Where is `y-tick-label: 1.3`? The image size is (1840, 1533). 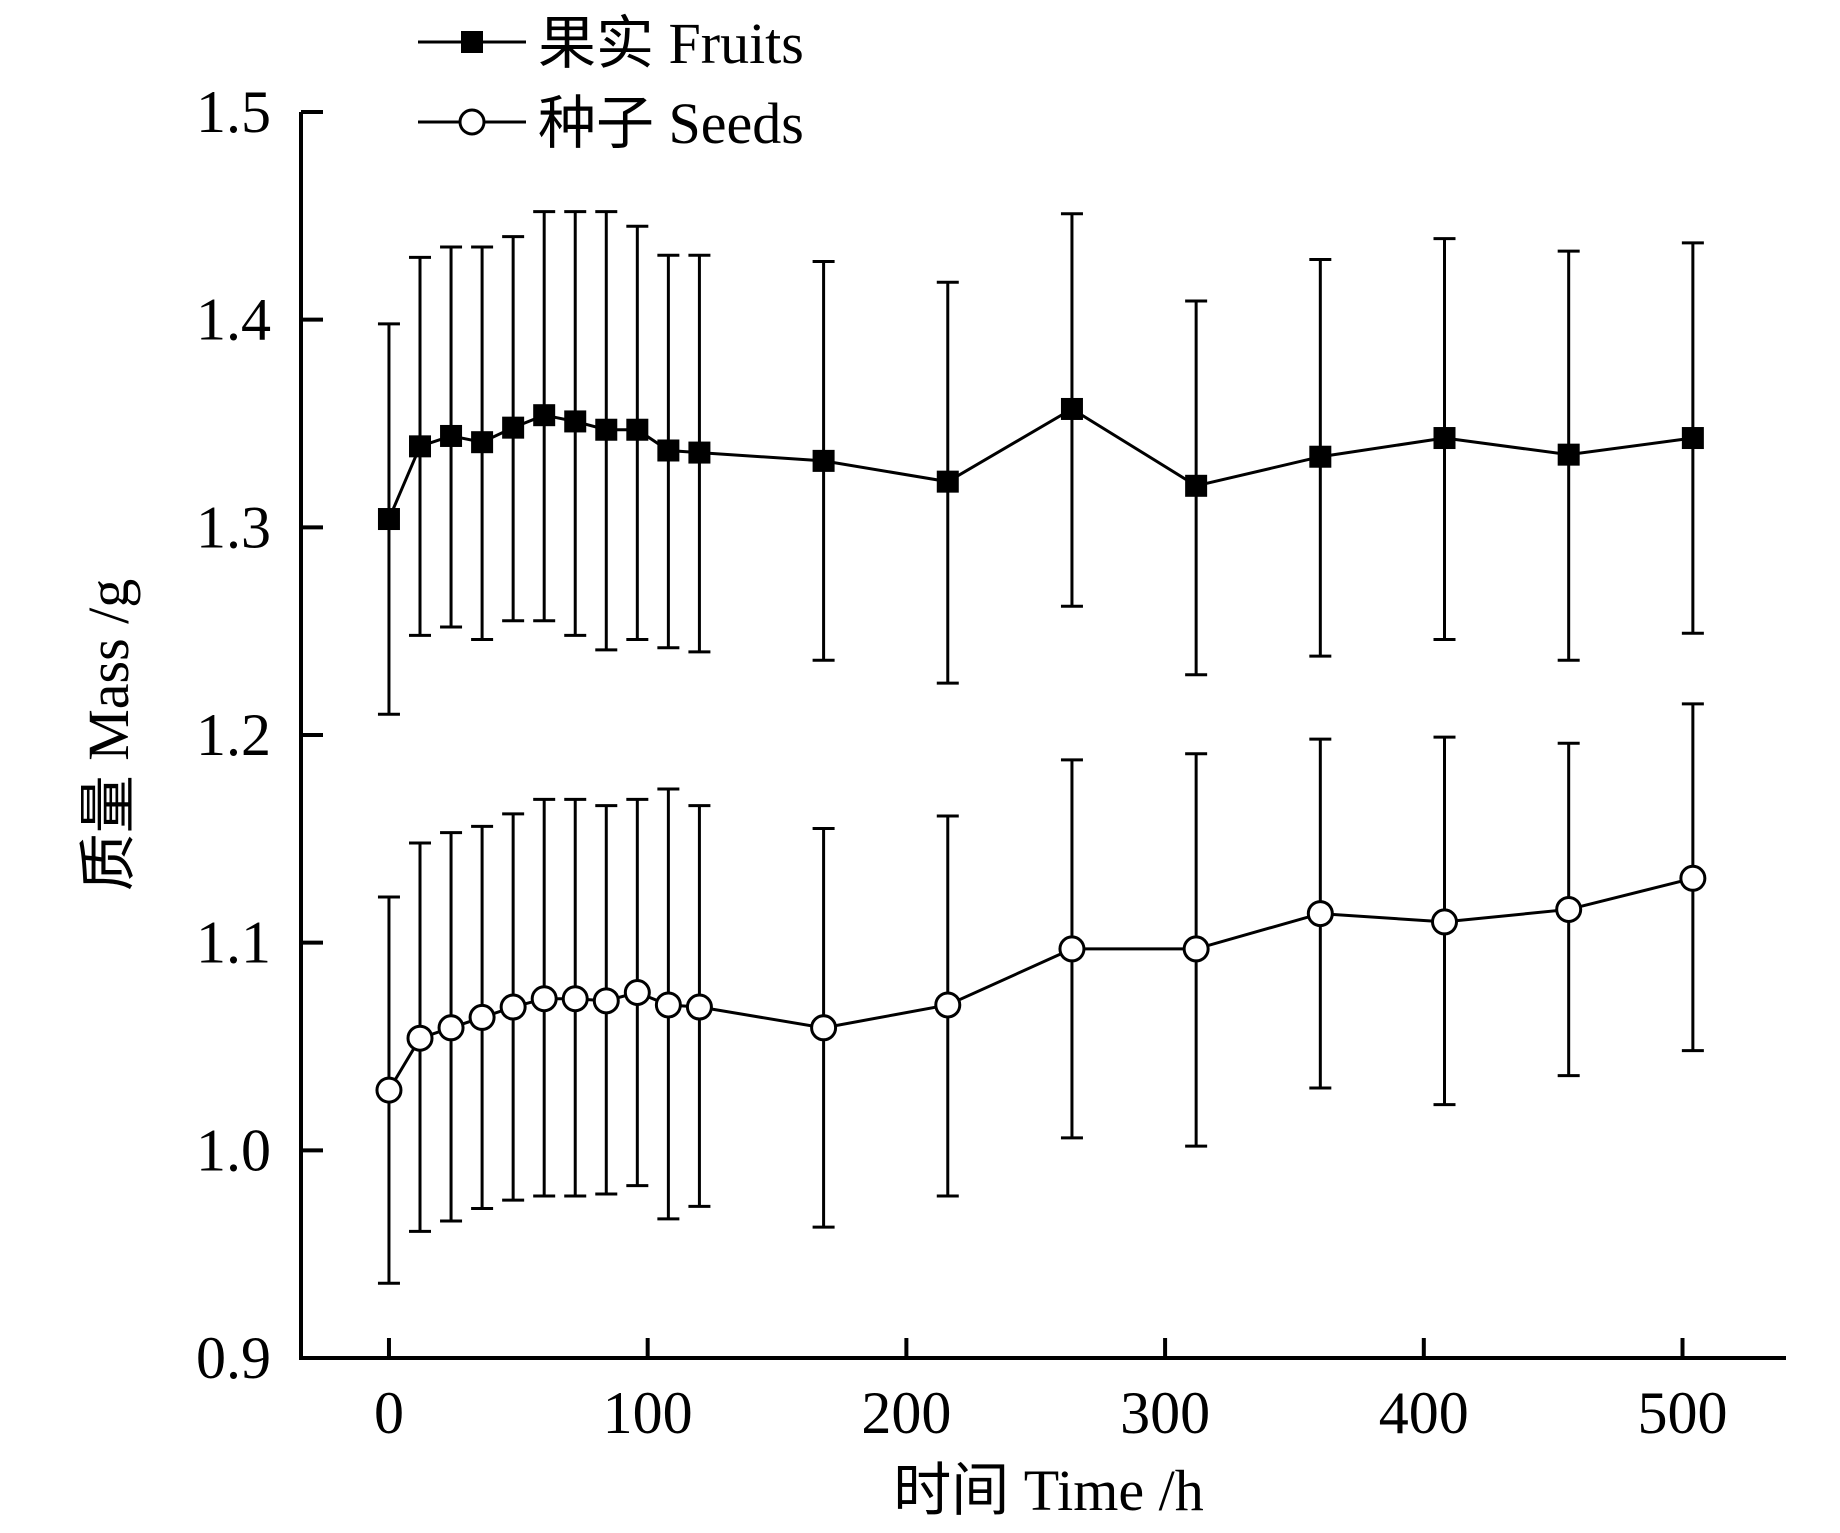
y-tick-label: 1.3 is located at coordinates (233, 527).